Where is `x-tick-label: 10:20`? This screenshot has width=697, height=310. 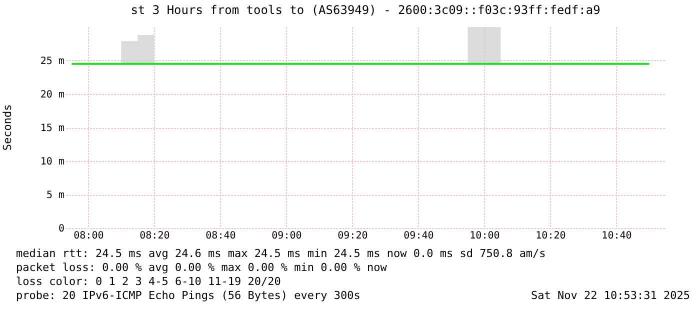
x-tick-label: 10:20 is located at coordinates (551, 236).